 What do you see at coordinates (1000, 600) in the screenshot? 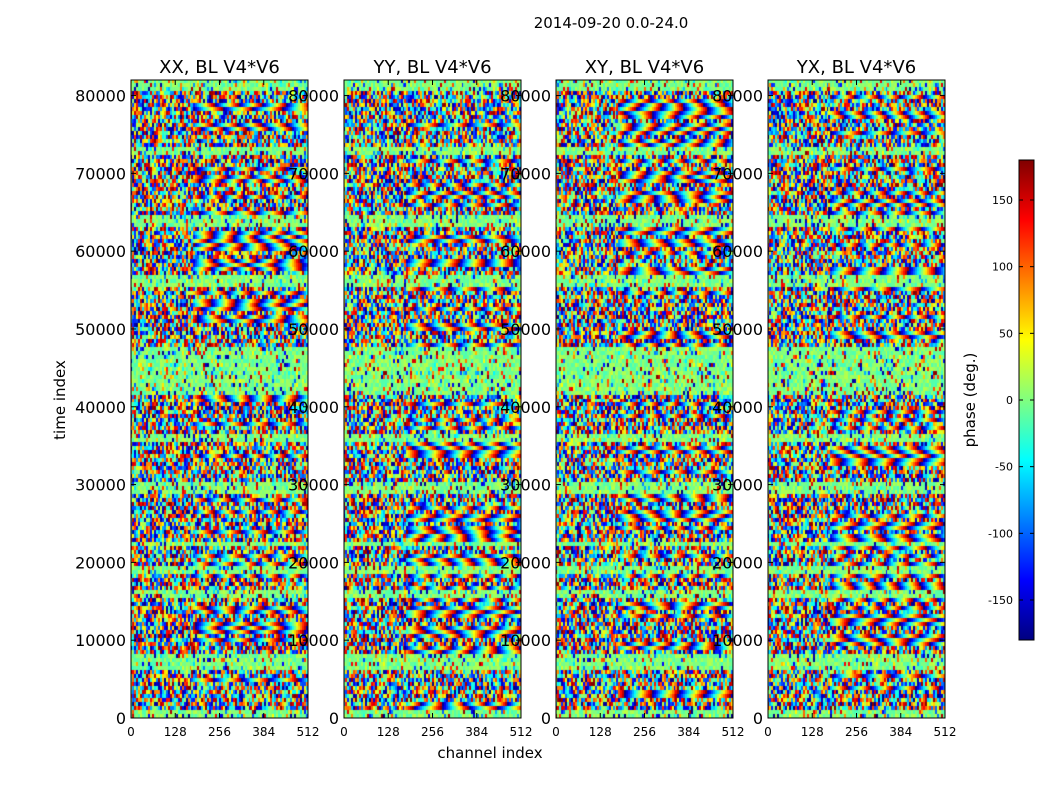
I see `colorbar-tick-label: -150` at bounding box center [1000, 600].